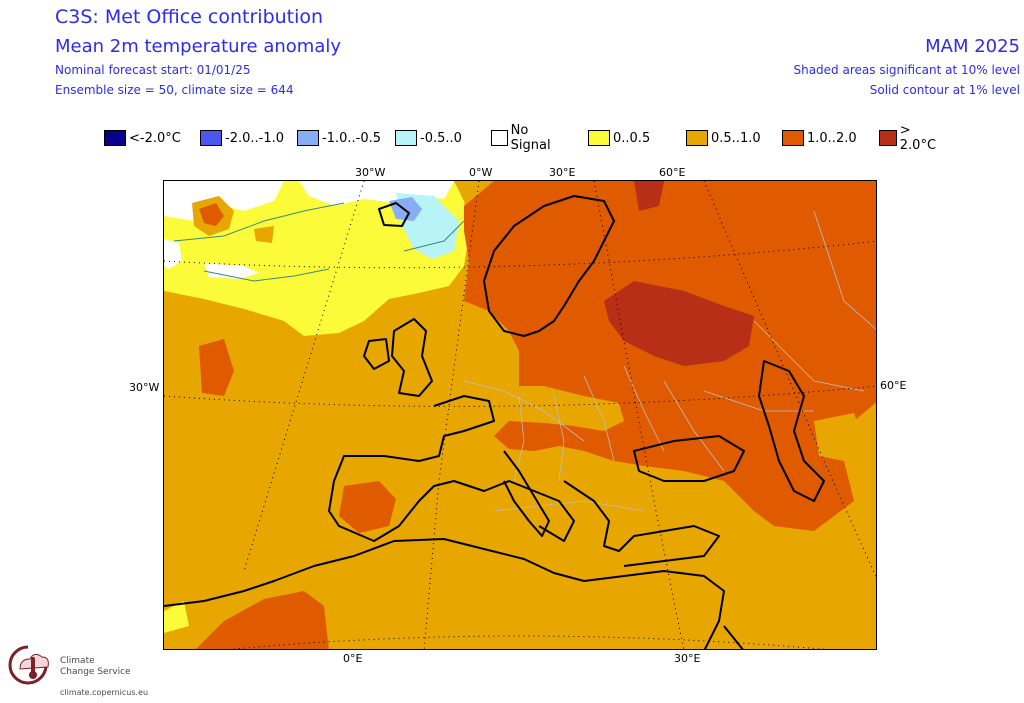  What do you see at coordinates (687, 658) in the screenshot?
I see `graticule-label-bottom-30e: 30°E` at bounding box center [687, 658].